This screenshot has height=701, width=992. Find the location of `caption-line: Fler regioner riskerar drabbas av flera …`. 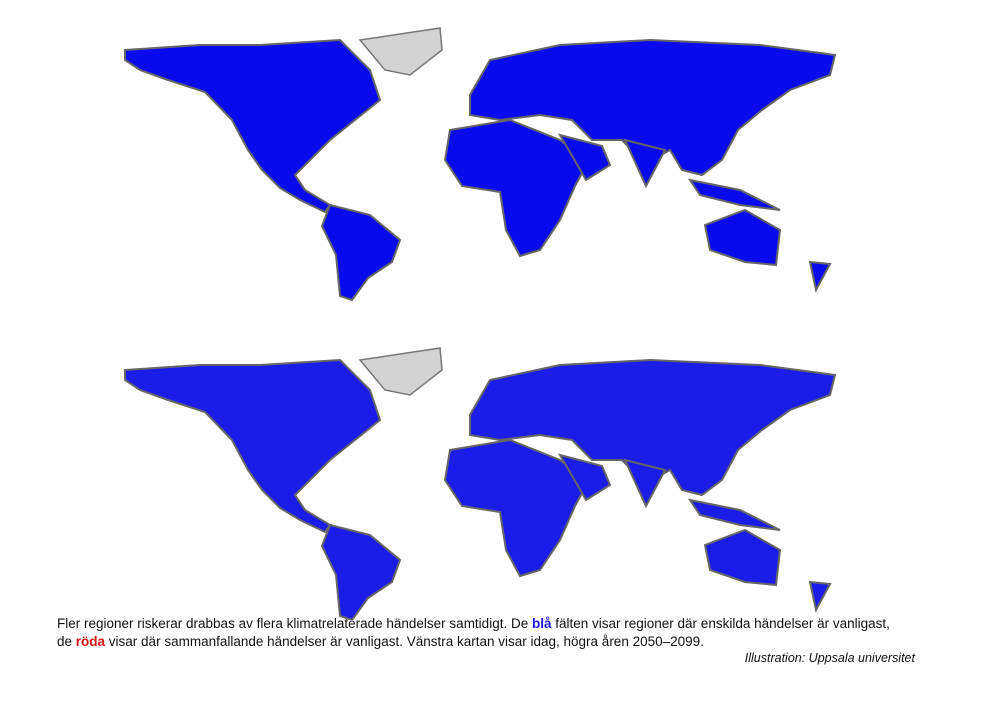

caption-line: Fler regioner riskerar drabbas av flera … is located at coordinates (473, 623).